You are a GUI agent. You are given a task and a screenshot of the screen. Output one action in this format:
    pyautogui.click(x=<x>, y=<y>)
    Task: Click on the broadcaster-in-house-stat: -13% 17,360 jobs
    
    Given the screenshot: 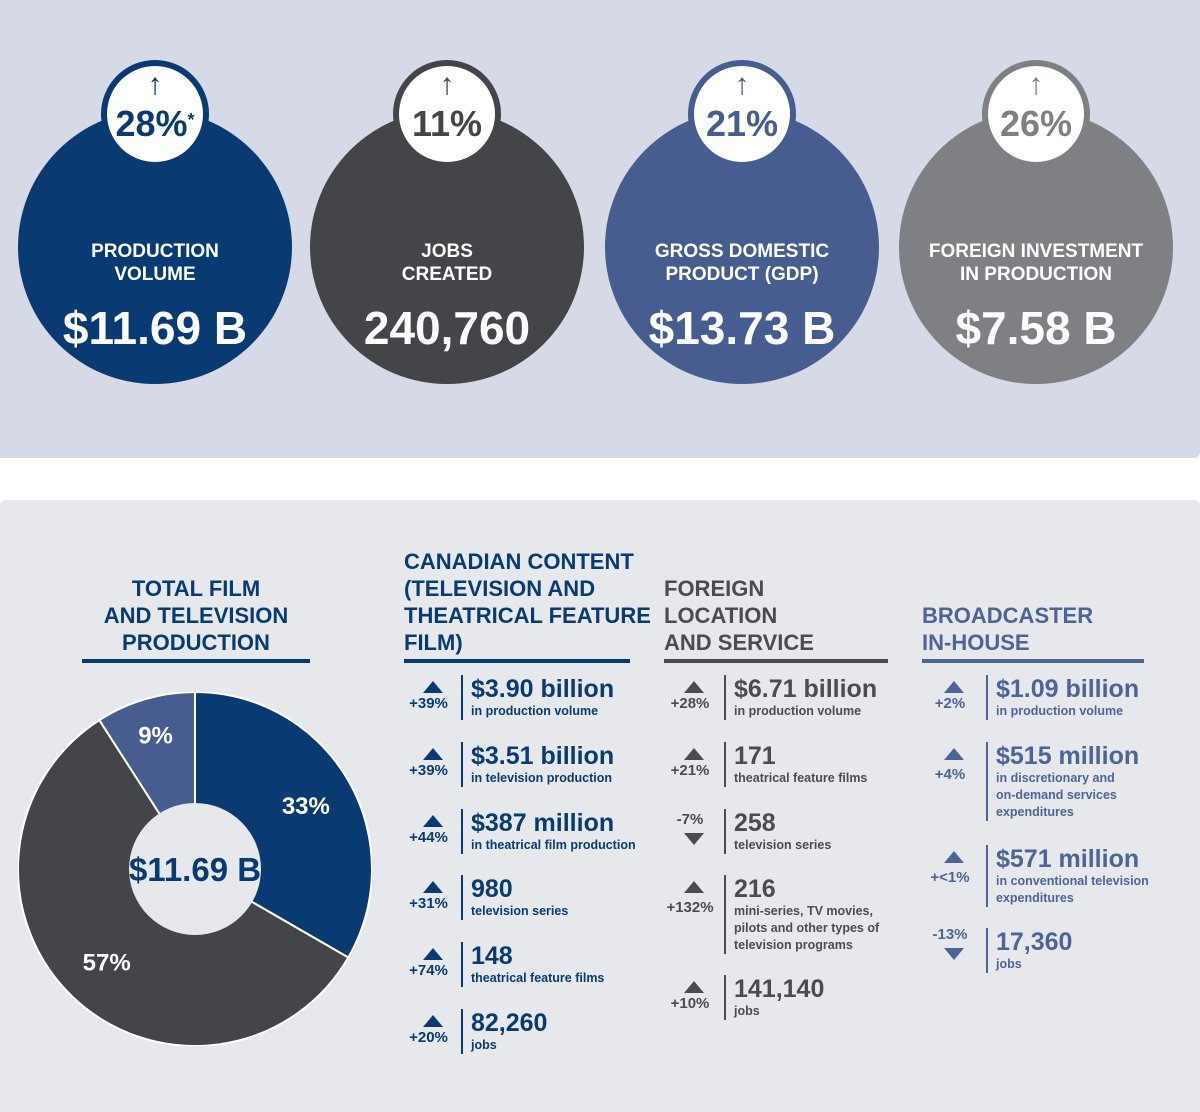 What is the action you would take?
    pyautogui.click(x=1042, y=957)
    